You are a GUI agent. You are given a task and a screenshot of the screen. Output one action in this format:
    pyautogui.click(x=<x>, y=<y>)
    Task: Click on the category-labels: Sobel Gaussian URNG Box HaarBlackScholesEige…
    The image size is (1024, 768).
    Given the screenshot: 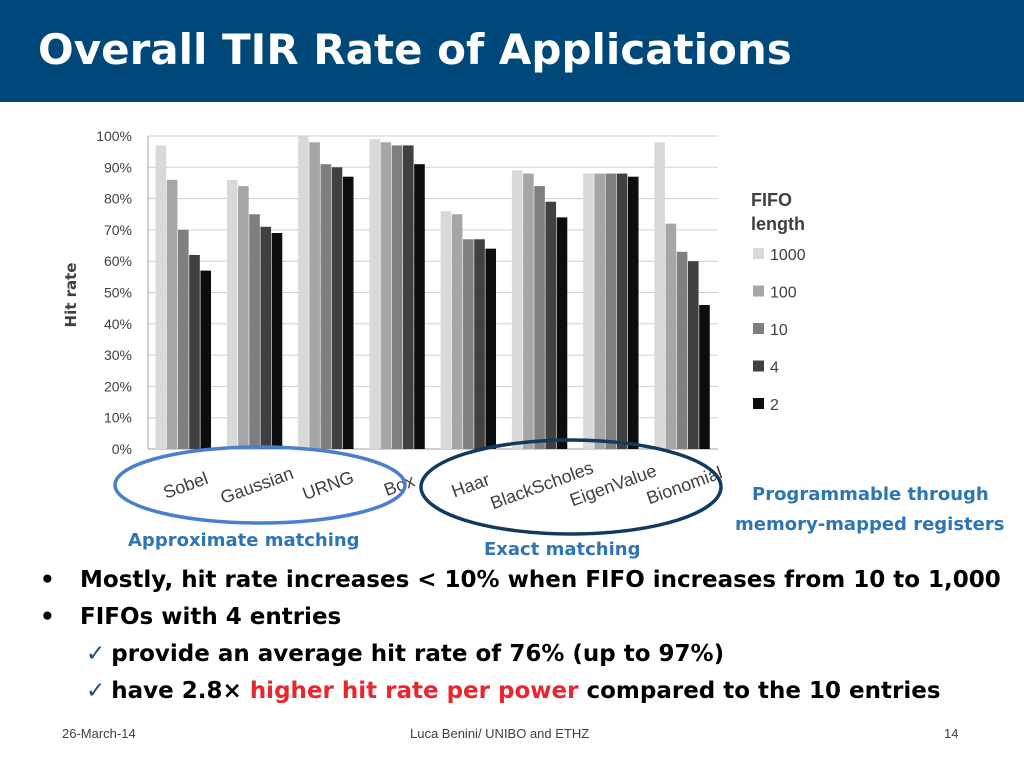 What is the action you would take?
    pyautogui.click(x=443, y=485)
    